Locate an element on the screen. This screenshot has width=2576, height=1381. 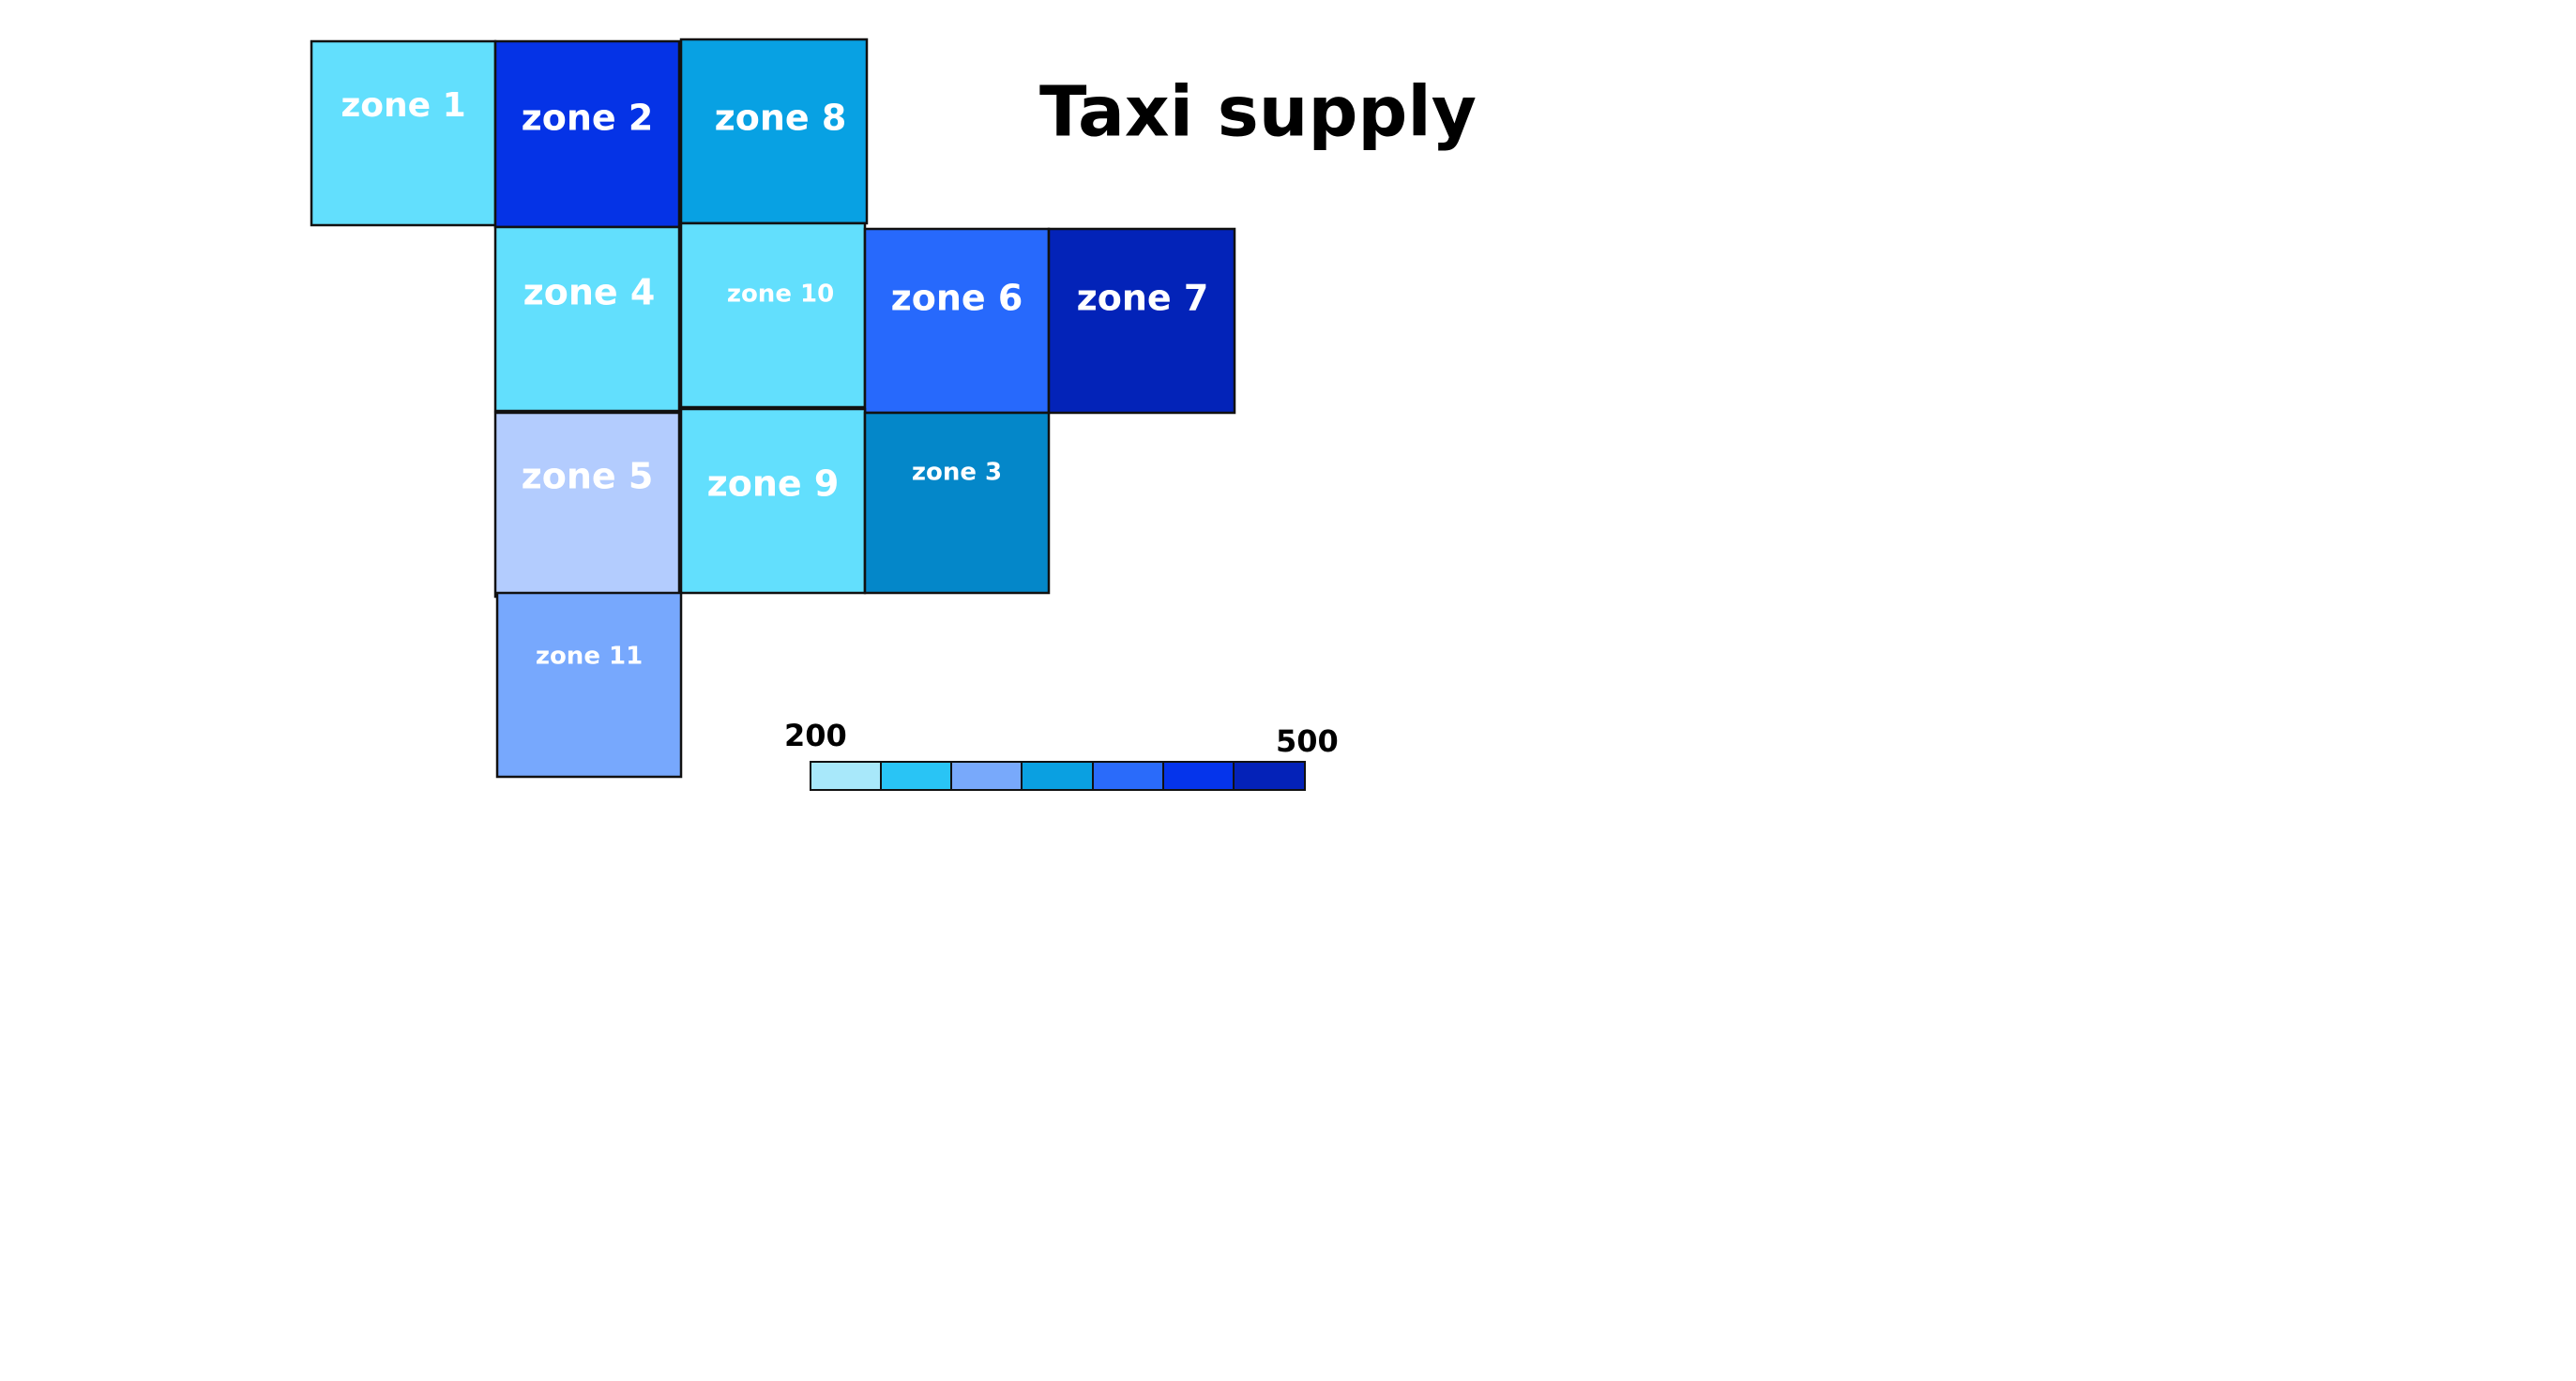
zone-tile: zone 5 is located at coordinates (587, 505).